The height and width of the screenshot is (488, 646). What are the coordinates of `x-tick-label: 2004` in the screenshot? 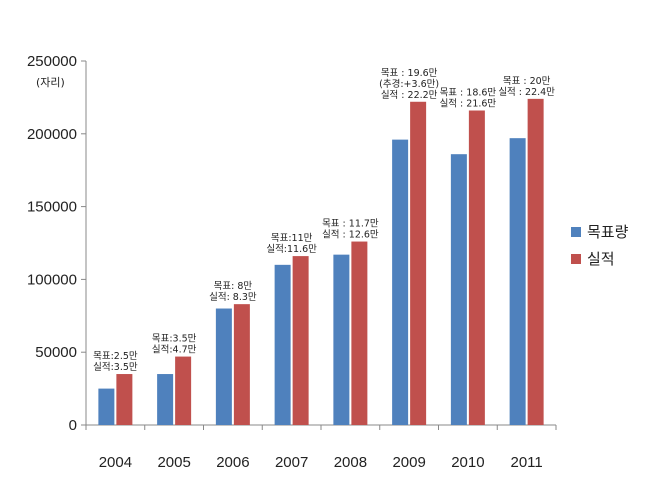 It's located at (115, 462).